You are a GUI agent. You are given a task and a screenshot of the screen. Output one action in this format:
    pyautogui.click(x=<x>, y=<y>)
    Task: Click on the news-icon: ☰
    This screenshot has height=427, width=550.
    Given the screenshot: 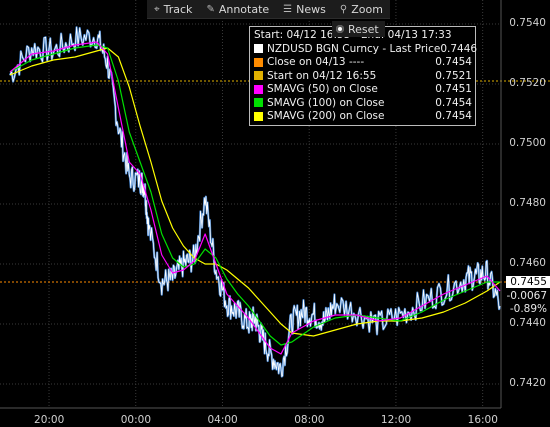 What is the action you would take?
    pyautogui.click(x=288, y=9)
    